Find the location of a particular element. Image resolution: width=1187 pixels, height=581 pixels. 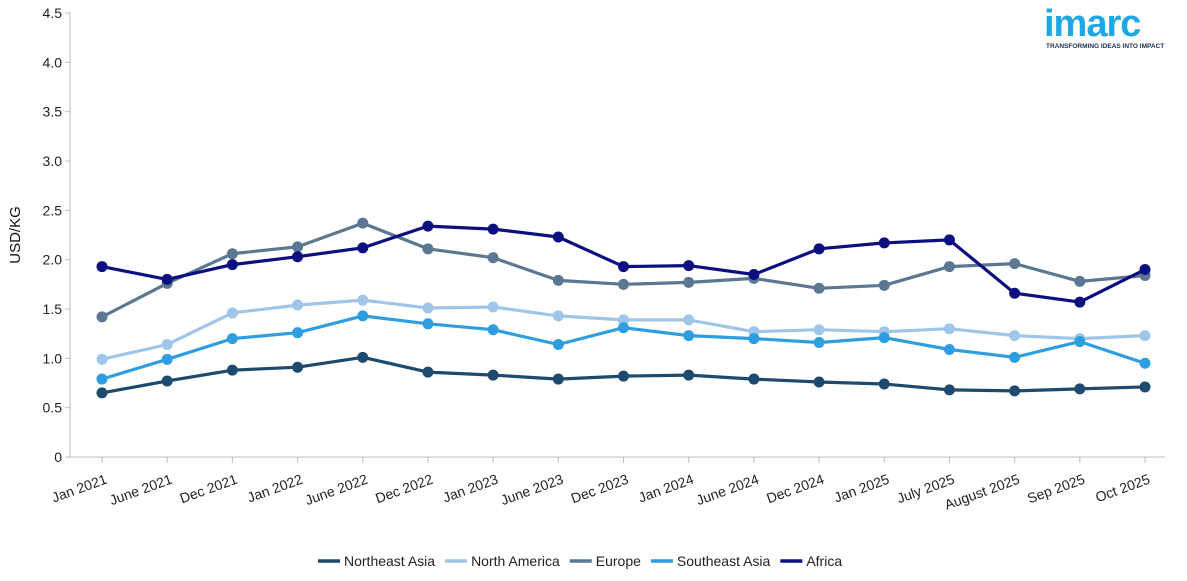

legend-item: Northeast Asia is located at coordinates (376, 561).